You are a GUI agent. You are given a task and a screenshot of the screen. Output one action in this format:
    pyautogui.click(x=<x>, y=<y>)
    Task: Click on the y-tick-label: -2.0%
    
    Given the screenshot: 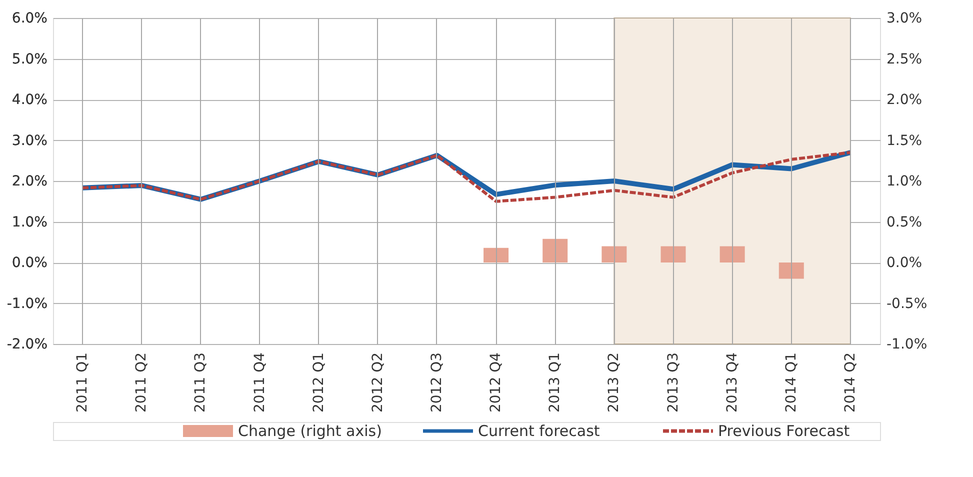 What is the action you would take?
    pyautogui.click(x=27, y=344)
    